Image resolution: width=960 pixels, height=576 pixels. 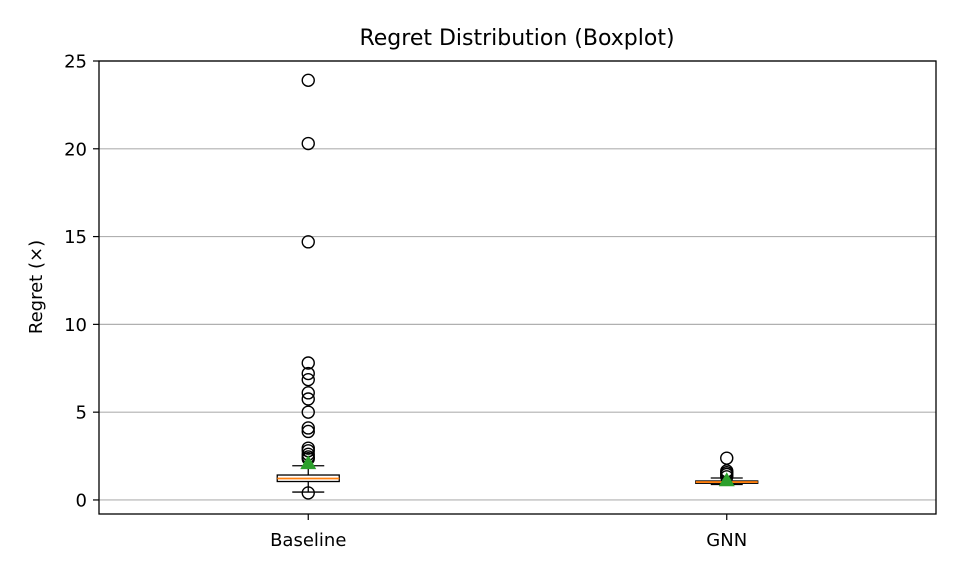 What do you see at coordinates (726, 540) in the screenshot?
I see `x-tick-label: GNN` at bounding box center [726, 540].